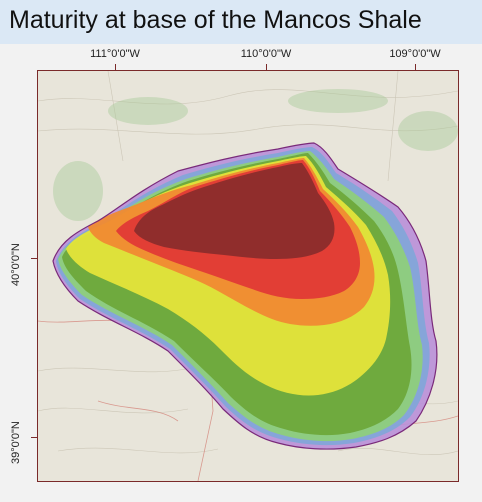 This screenshot has width=482, height=502. Describe the element at coordinates (115, 54) in the screenshot. I see `longitude-label-111w: 111°0'0"W` at that location.